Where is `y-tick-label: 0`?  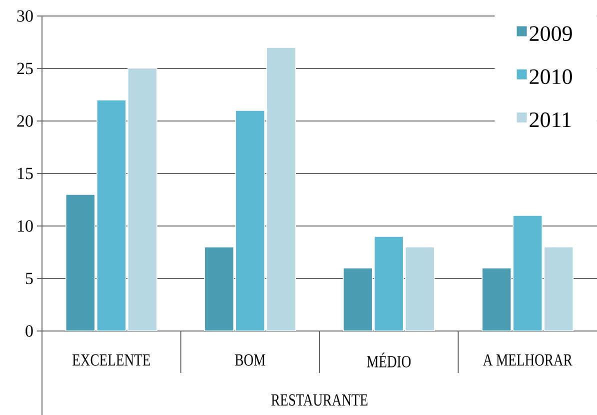
y-tick-label: 0 is located at coordinates (29, 331).